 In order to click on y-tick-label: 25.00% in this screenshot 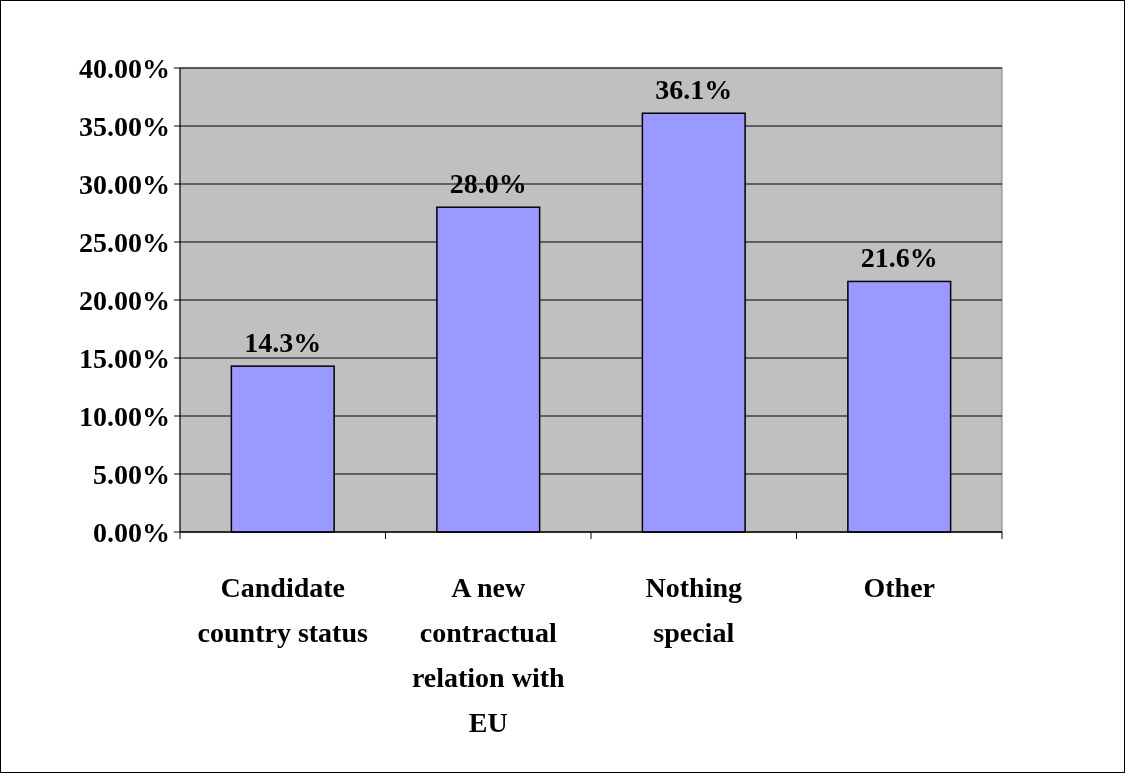, I will do `click(124, 242)`.